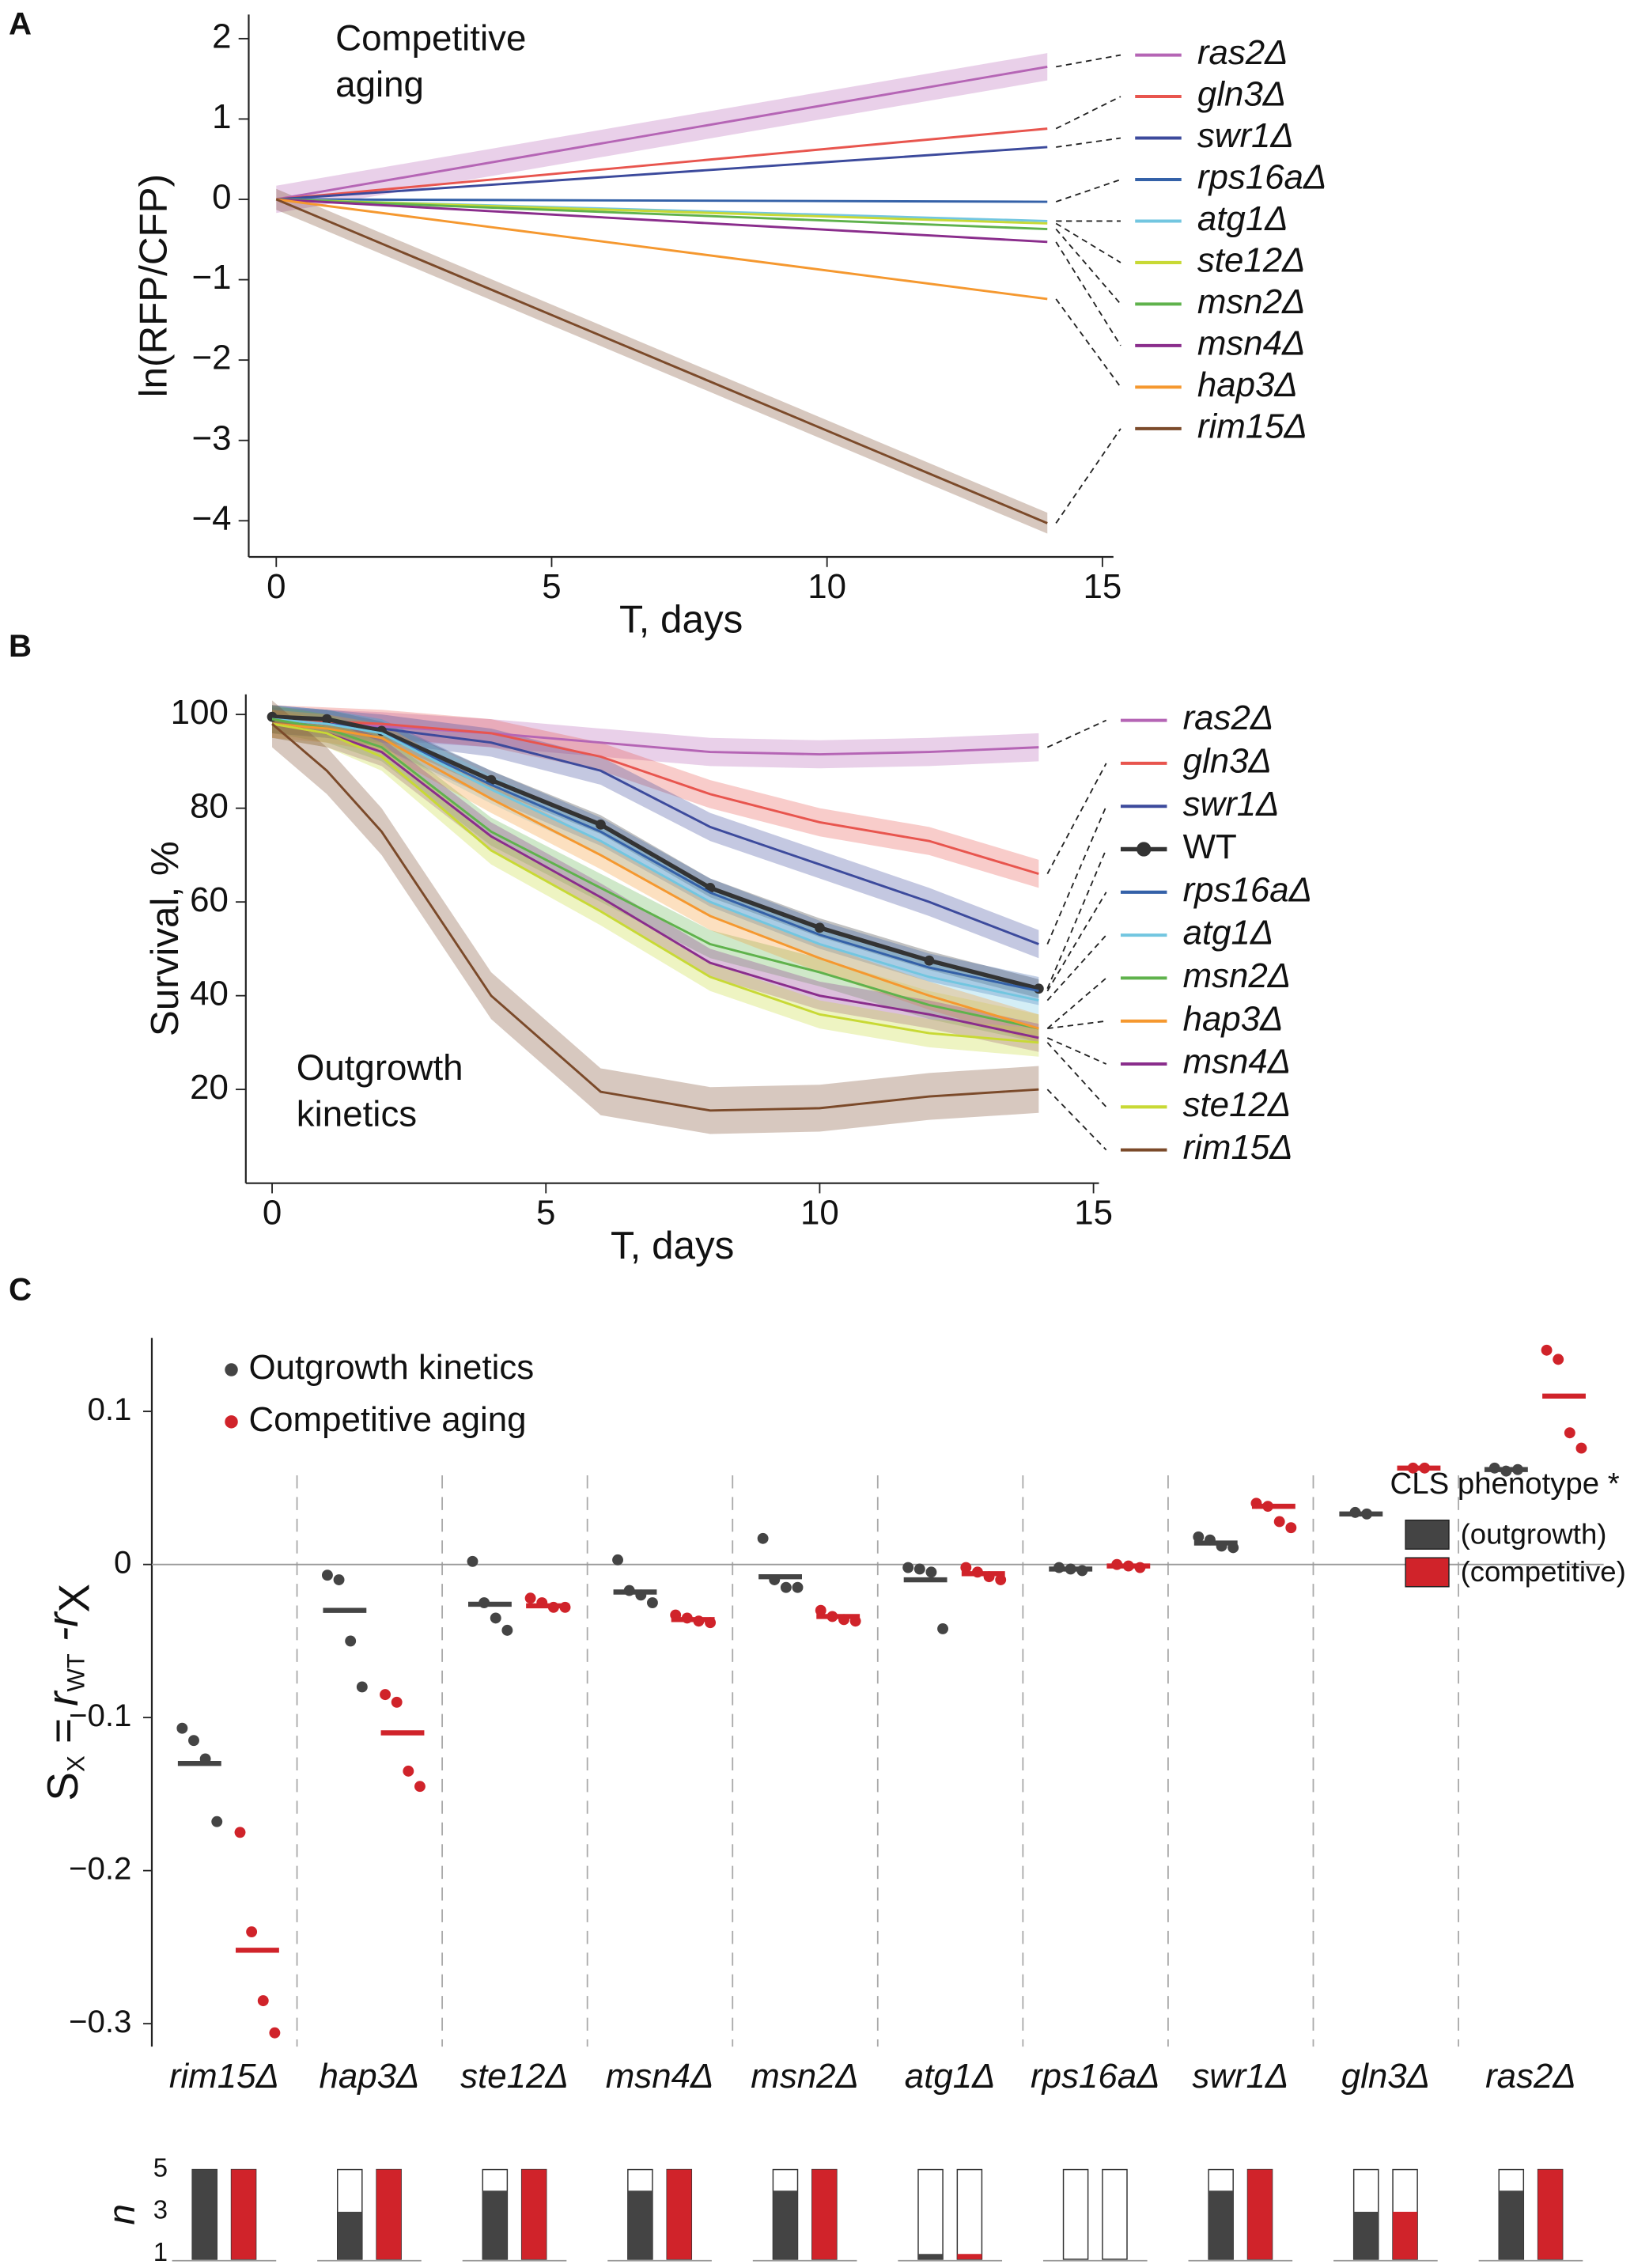  Describe the element at coordinates (209, 994) in the screenshot. I see `y-tick-label: 40` at that location.